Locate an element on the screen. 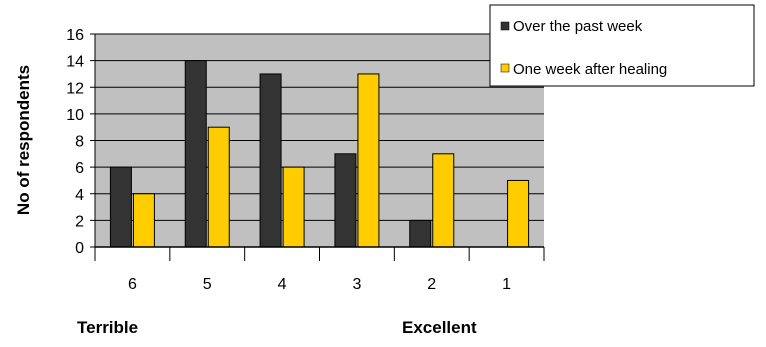 The width and height of the screenshot is (766, 347). y-axis-label: No of respondents is located at coordinates (23, 140).